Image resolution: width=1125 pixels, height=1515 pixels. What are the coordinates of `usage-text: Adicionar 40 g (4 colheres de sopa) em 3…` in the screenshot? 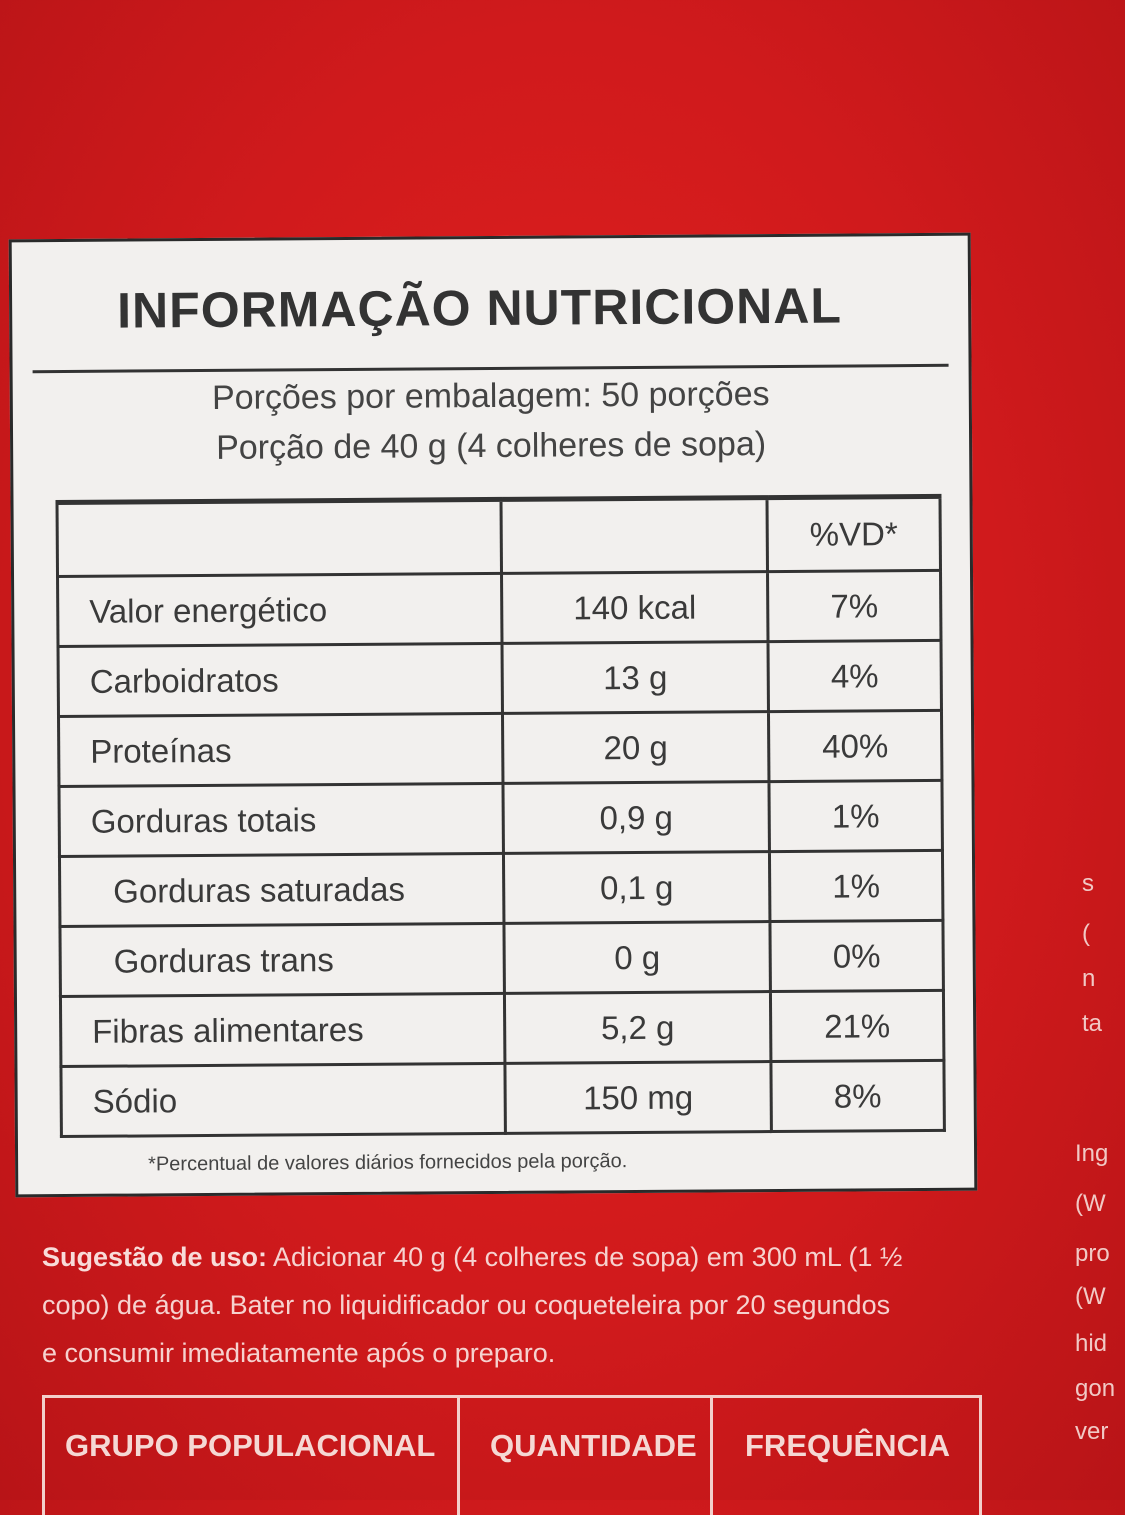 It's located at (588, 1257).